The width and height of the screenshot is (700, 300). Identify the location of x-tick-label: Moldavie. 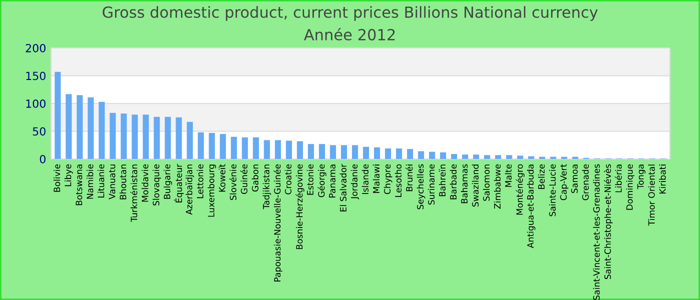
(145, 183).